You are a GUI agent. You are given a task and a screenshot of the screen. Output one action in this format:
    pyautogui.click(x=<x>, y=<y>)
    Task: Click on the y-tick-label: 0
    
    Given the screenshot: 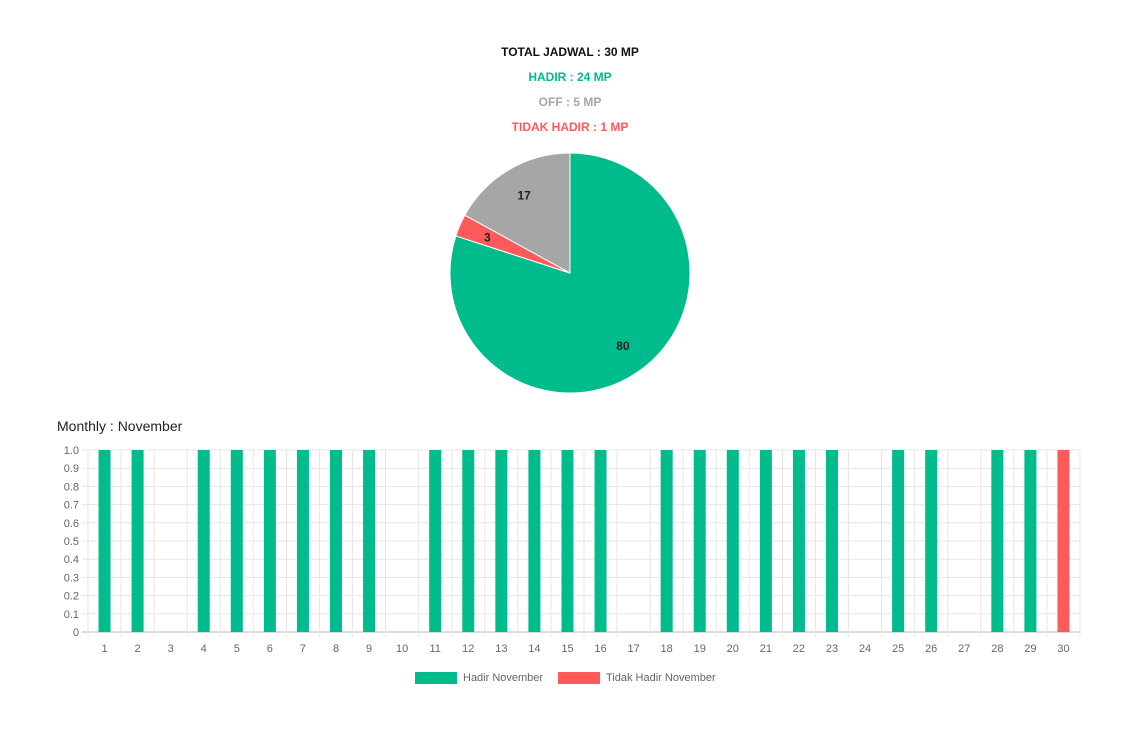 What is the action you would take?
    pyautogui.click(x=76, y=633)
    